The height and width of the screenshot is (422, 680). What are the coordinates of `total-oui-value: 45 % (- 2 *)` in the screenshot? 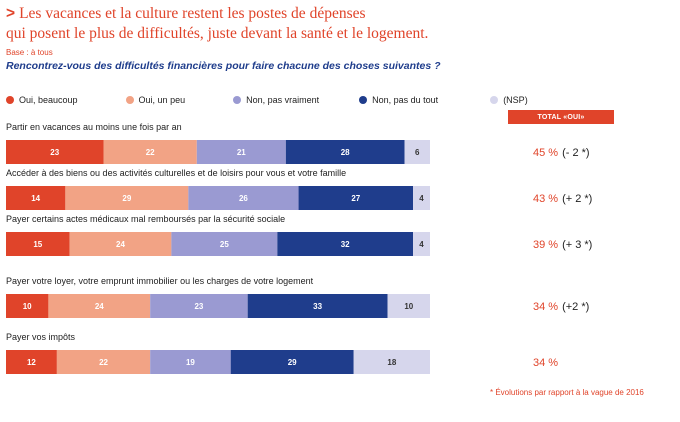 It's located at (561, 153).